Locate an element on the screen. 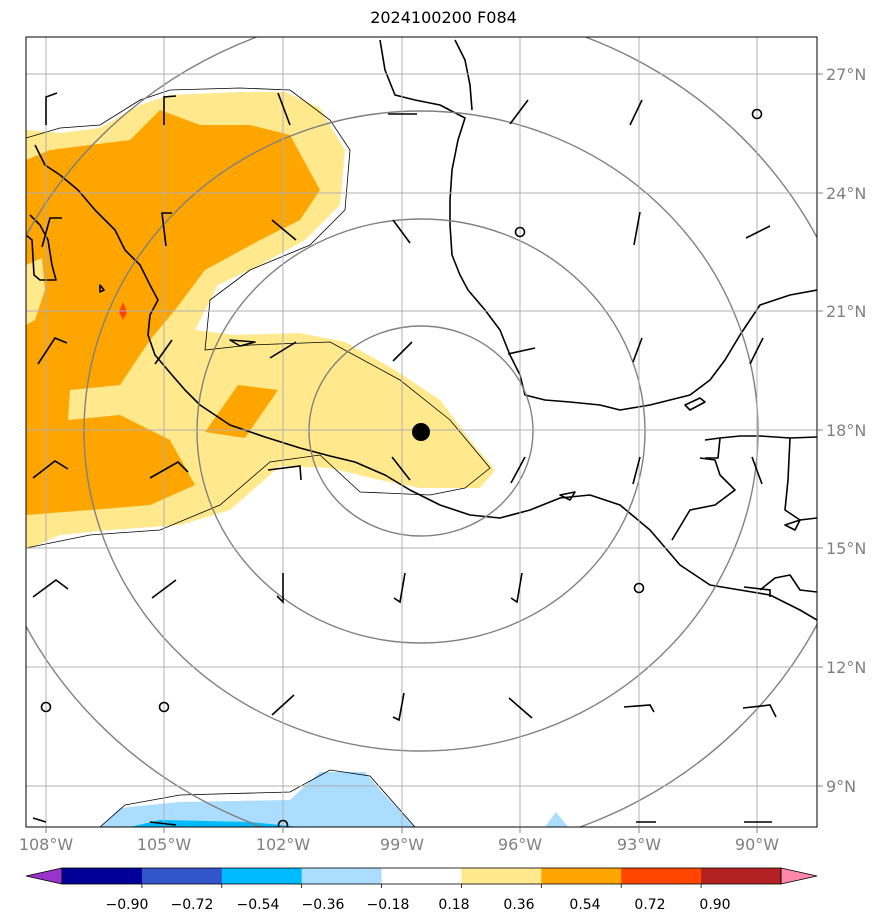 Image resolution: width=887 pixels, height=924 pixels. lat-tick-label: 18°N is located at coordinates (846, 430).